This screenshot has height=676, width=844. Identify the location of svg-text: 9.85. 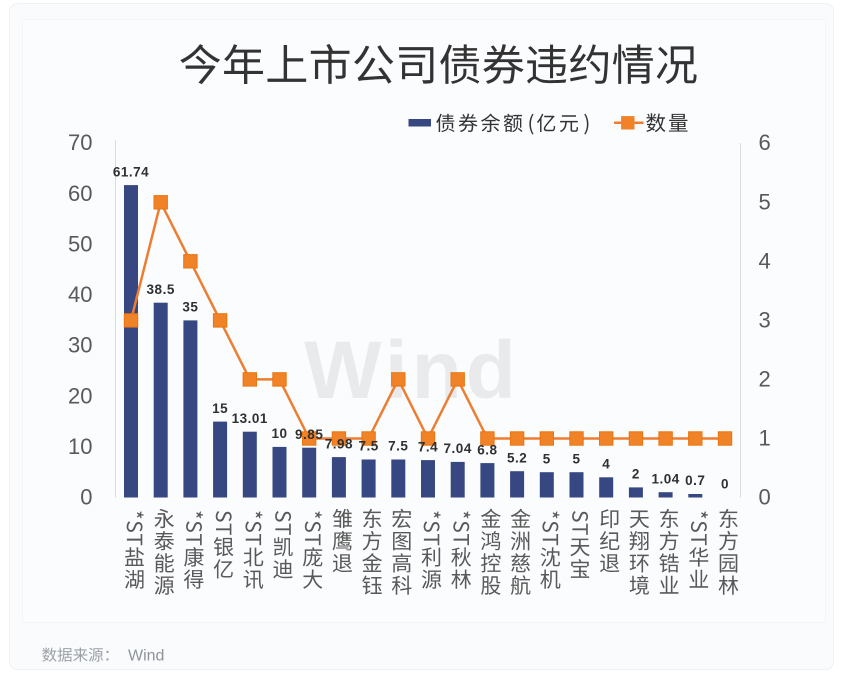
(309, 434).